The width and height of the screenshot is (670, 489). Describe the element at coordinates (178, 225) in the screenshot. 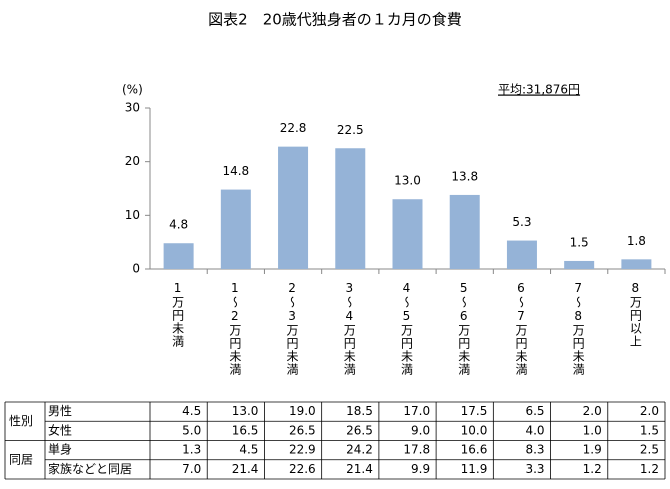

I see `value-label: 4.8` at that location.